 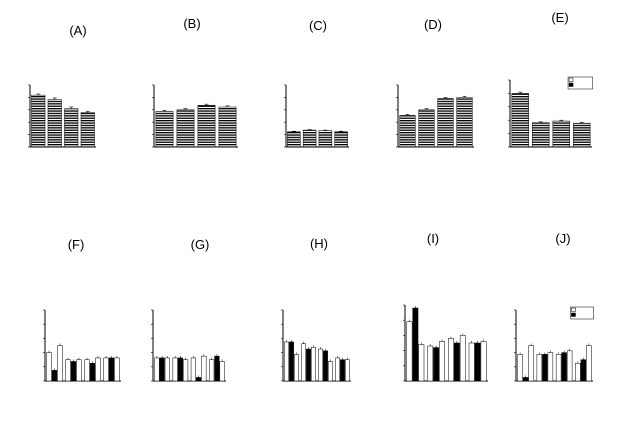 I want to click on panel-label: (G), so click(x=200, y=244).